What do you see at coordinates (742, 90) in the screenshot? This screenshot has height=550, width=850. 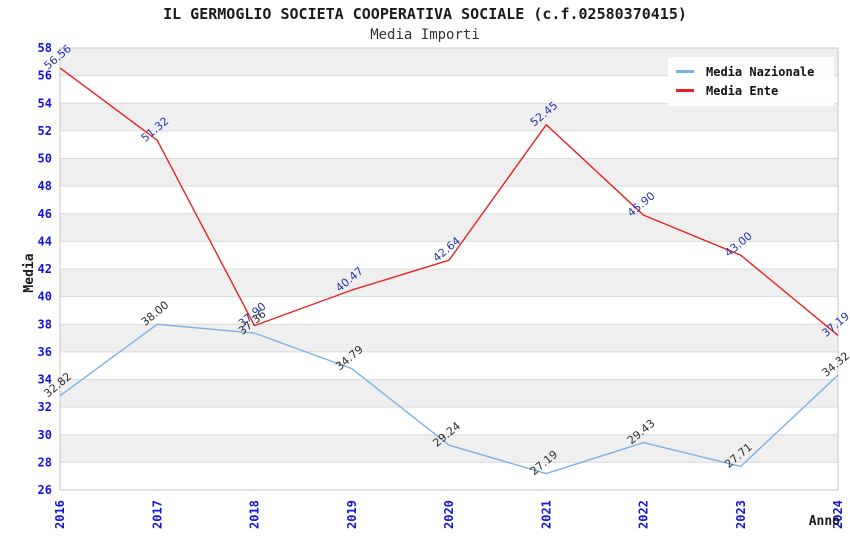 I see `legend-label-media-ente: Media Ente` at bounding box center [742, 90].